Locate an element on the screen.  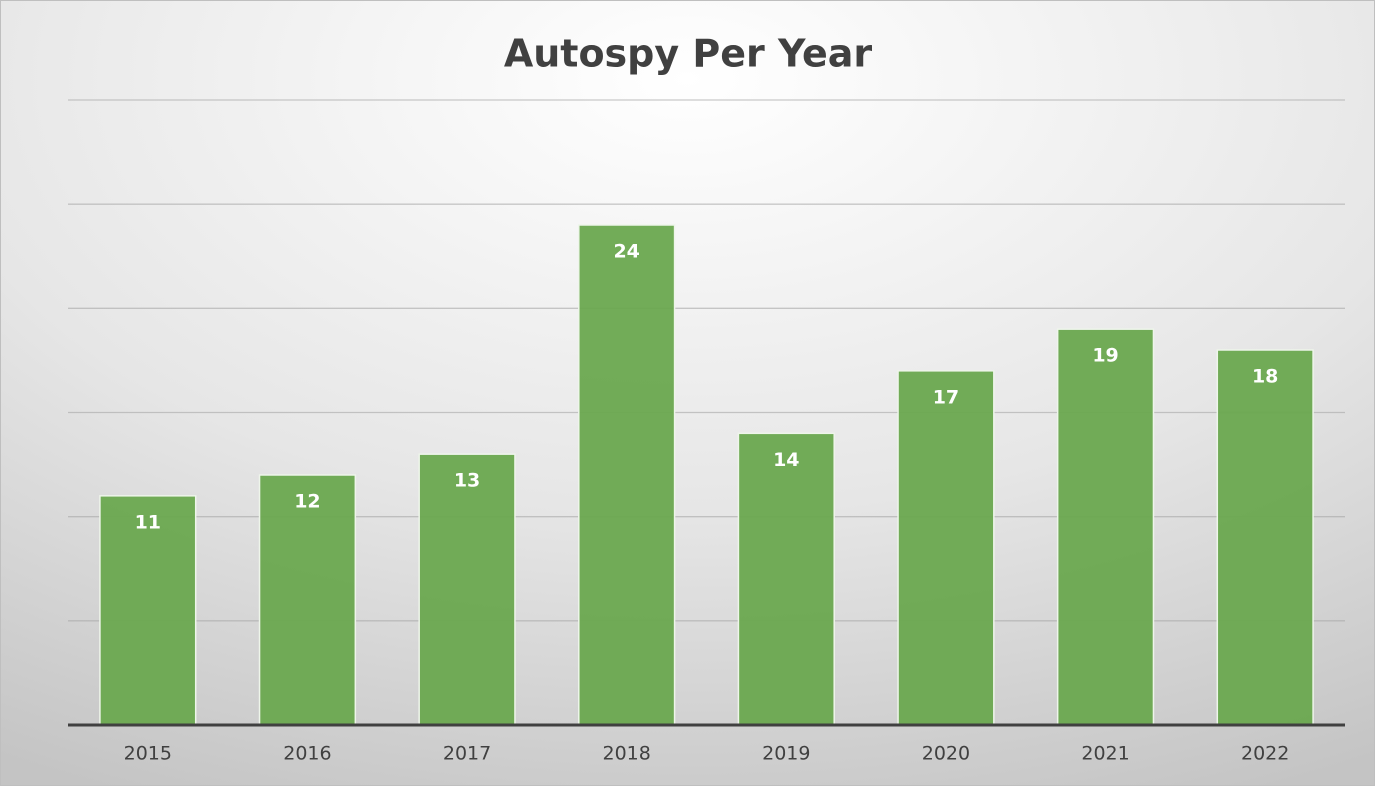
data-label: 11 is located at coordinates (148, 522).